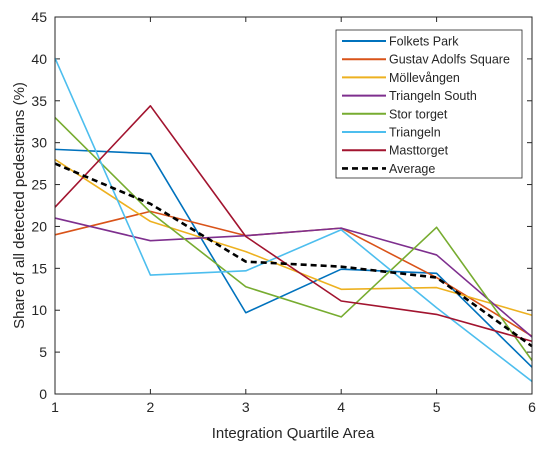 This screenshot has height=452, width=550. I want to click on legend-label: Average, so click(412, 169).